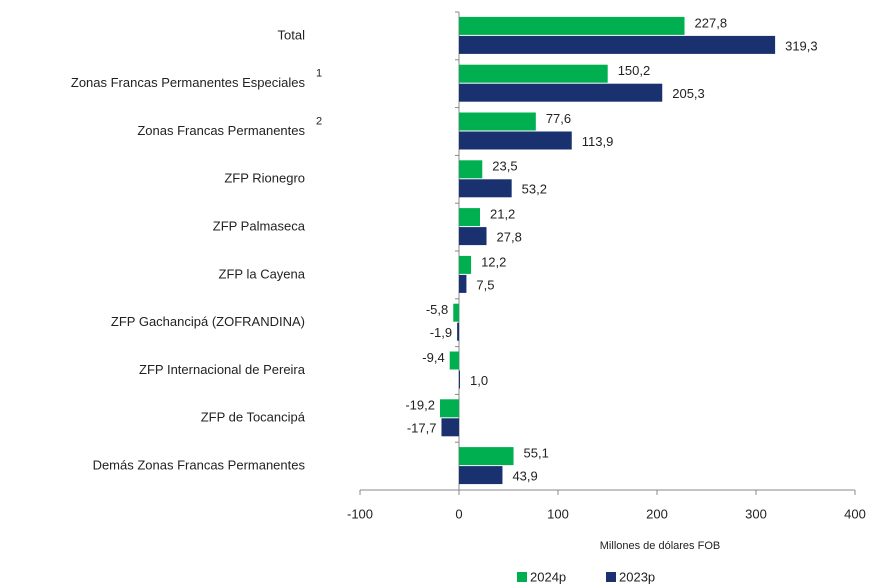 The height and width of the screenshot is (587, 869). Describe the element at coordinates (502, 214) in the screenshot. I see `value-label: 21,2` at that location.